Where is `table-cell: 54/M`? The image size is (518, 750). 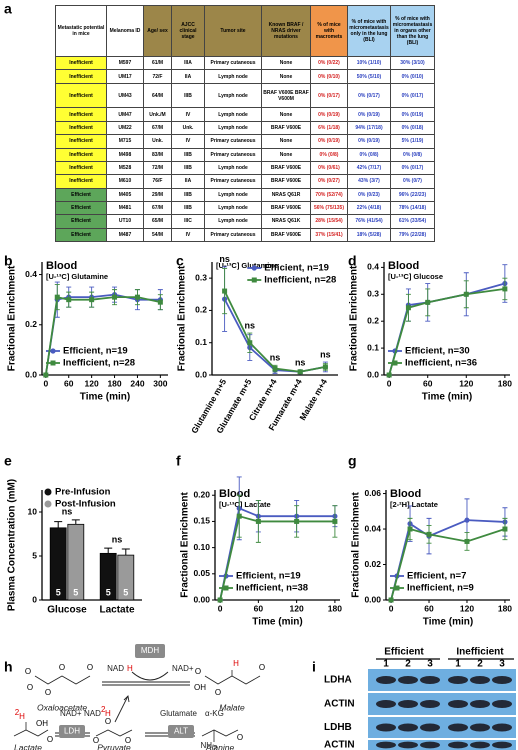
table-cell: 54/M is located at coordinates (157, 235).